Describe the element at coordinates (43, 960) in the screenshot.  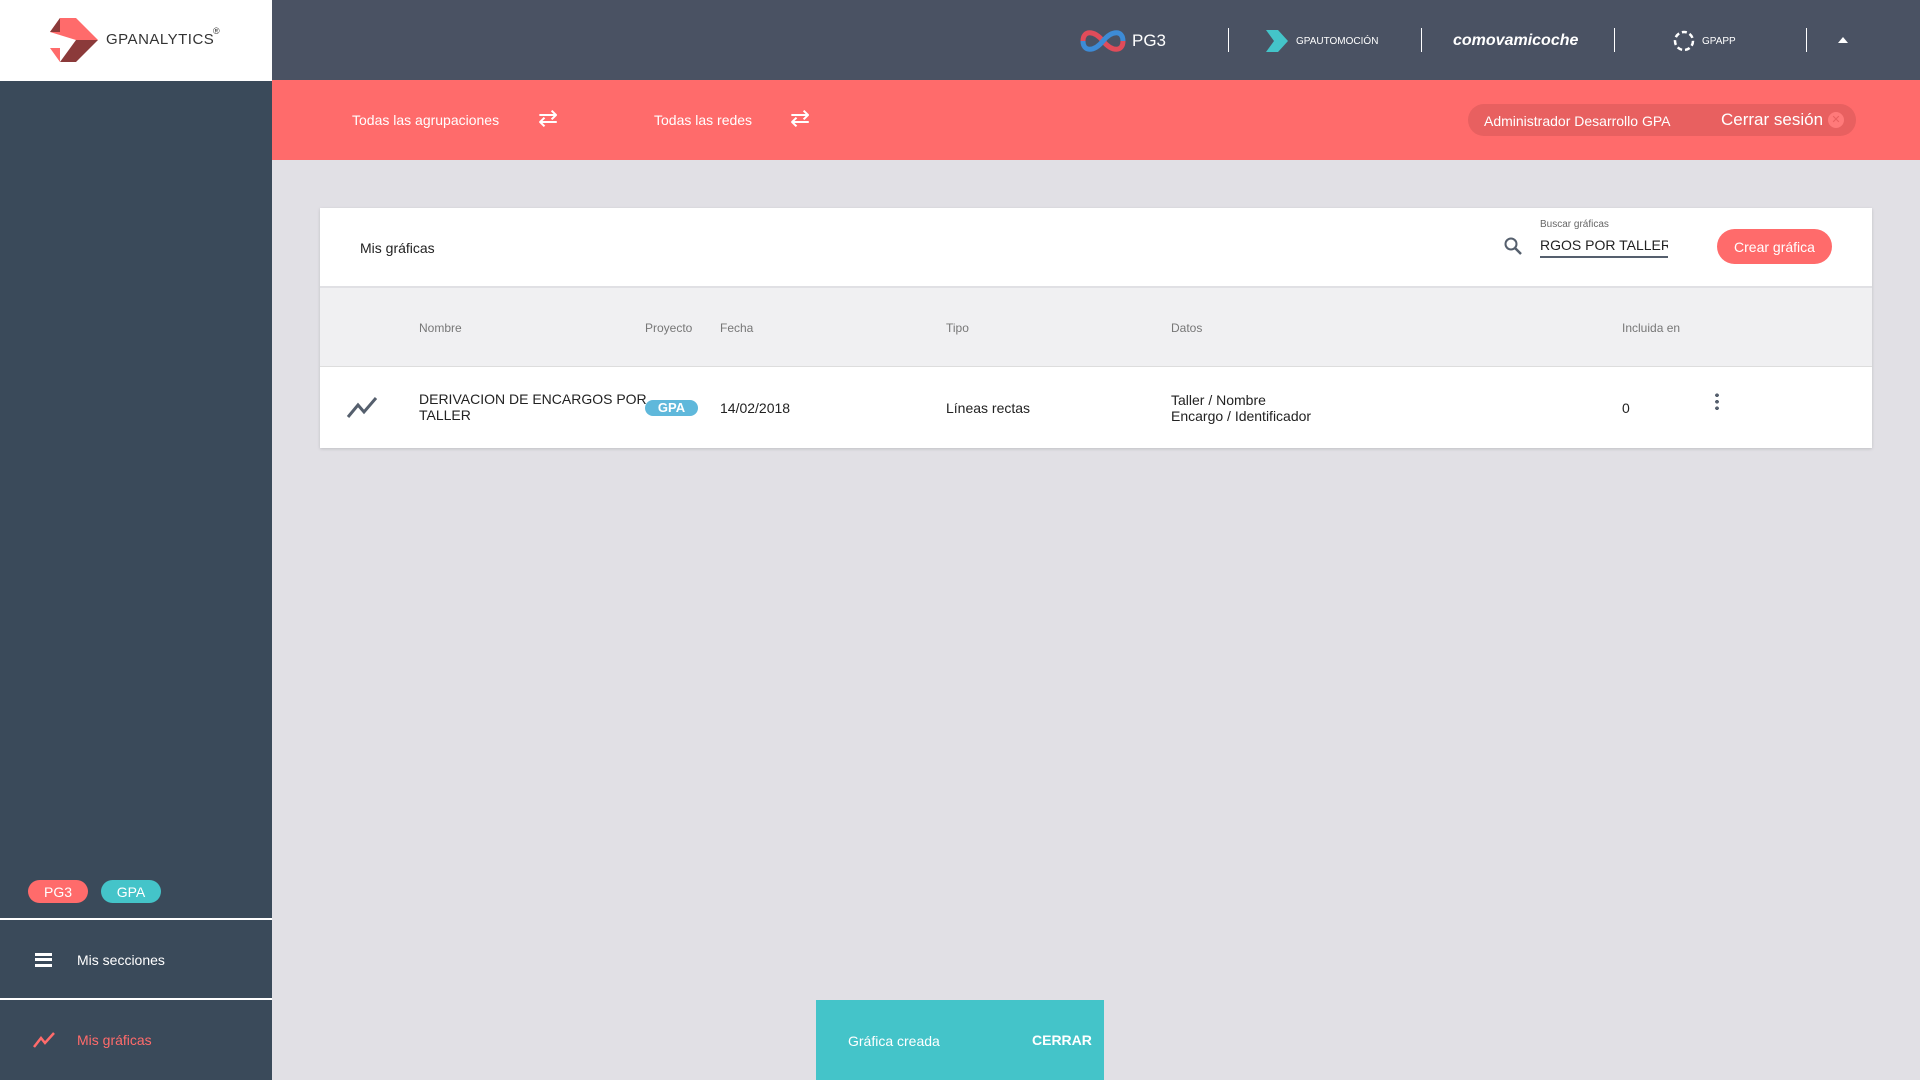
I see `menu-icon` at that location.